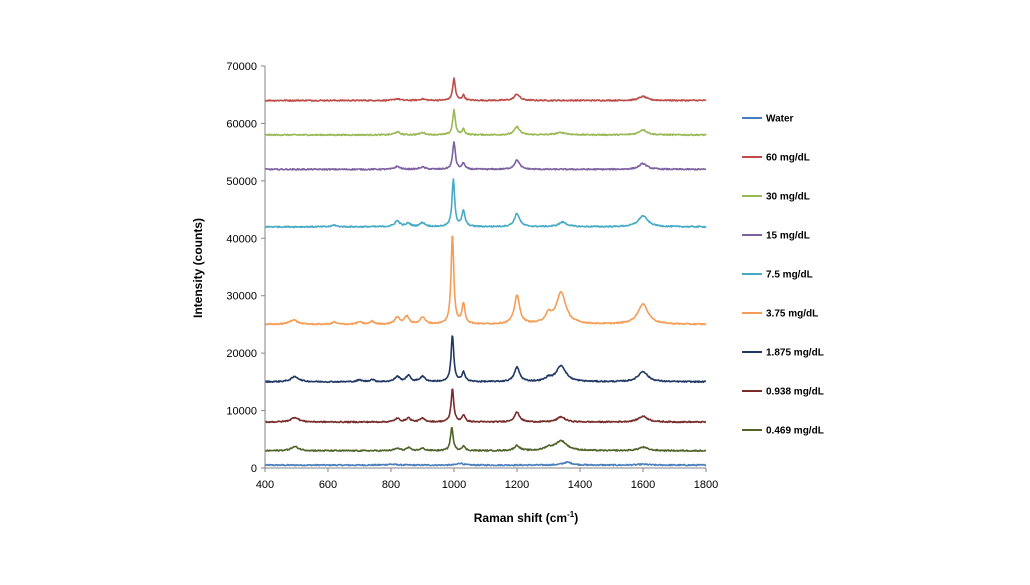 The width and height of the screenshot is (1030, 585). Describe the element at coordinates (795, 392) in the screenshot. I see `legend-label: 0.938 mg/dL` at that location.